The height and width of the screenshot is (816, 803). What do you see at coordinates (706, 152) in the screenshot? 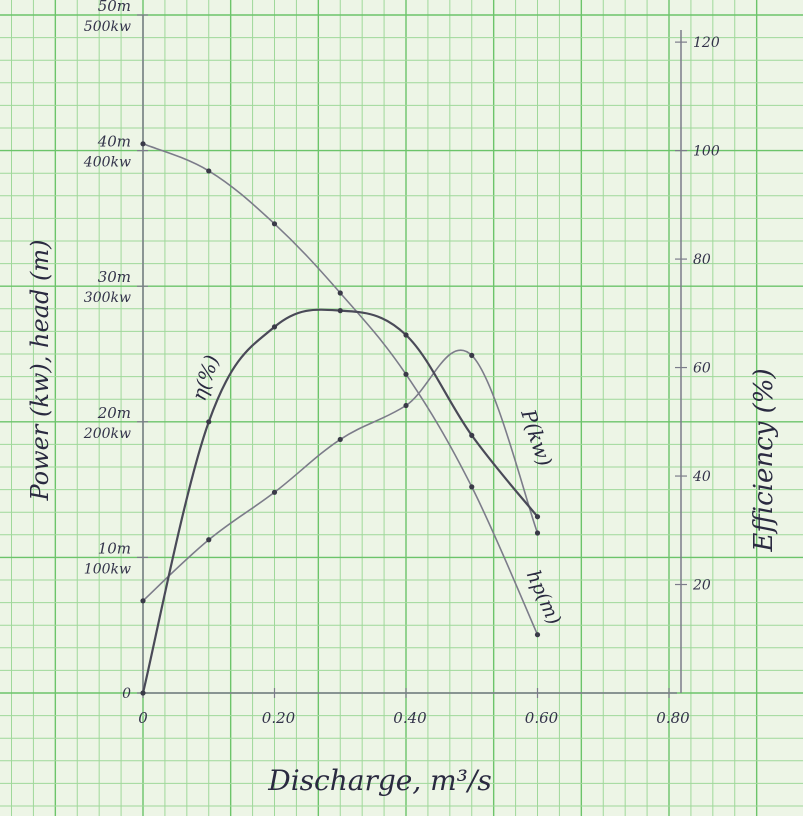
I see `right-tick-label: 100` at bounding box center [706, 152].